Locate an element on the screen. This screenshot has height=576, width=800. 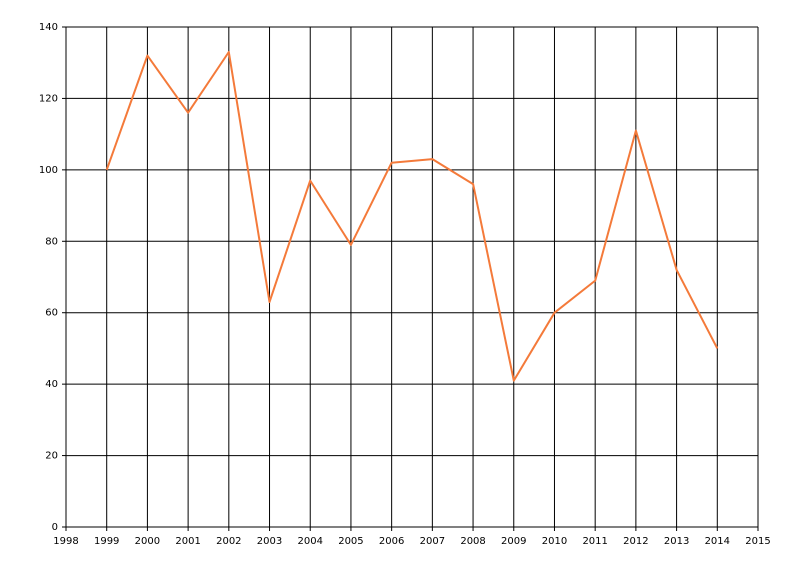
x-tick-label: 2012 is located at coordinates (635, 541).